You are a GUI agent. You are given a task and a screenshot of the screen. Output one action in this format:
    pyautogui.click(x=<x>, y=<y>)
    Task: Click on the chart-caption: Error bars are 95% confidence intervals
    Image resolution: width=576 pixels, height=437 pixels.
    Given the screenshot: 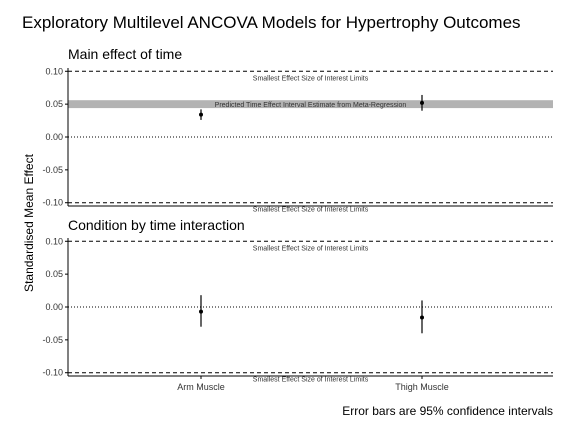 What is the action you would take?
    pyautogui.click(x=447, y=411)
    